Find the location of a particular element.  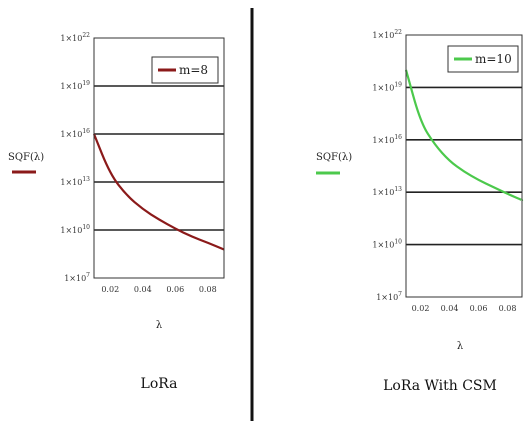

legend-box is located at coordinates (483, 59).